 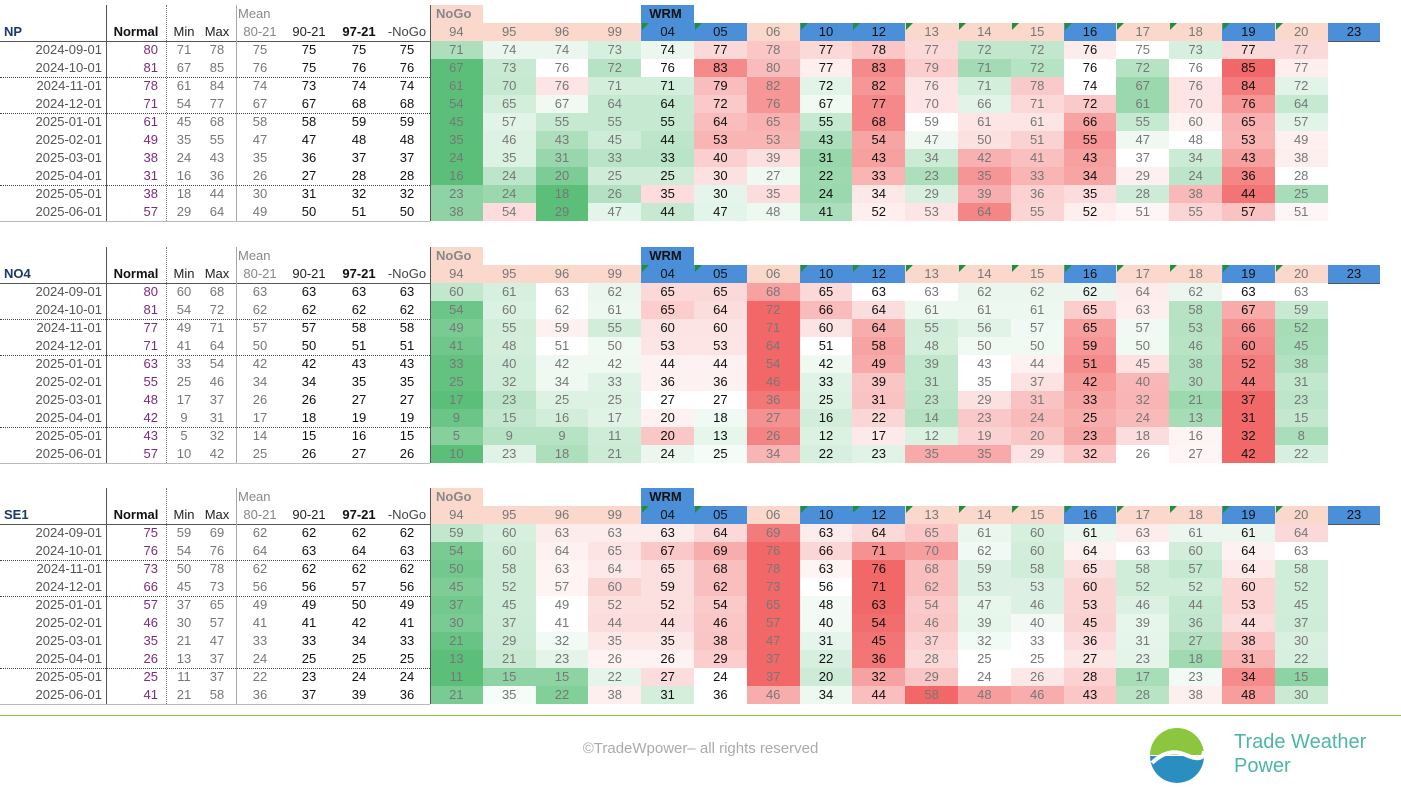 What do you see at coordinates (984, 623) in the screenshot?
I see `value-cell: 39` at bounding box center [984, 623].